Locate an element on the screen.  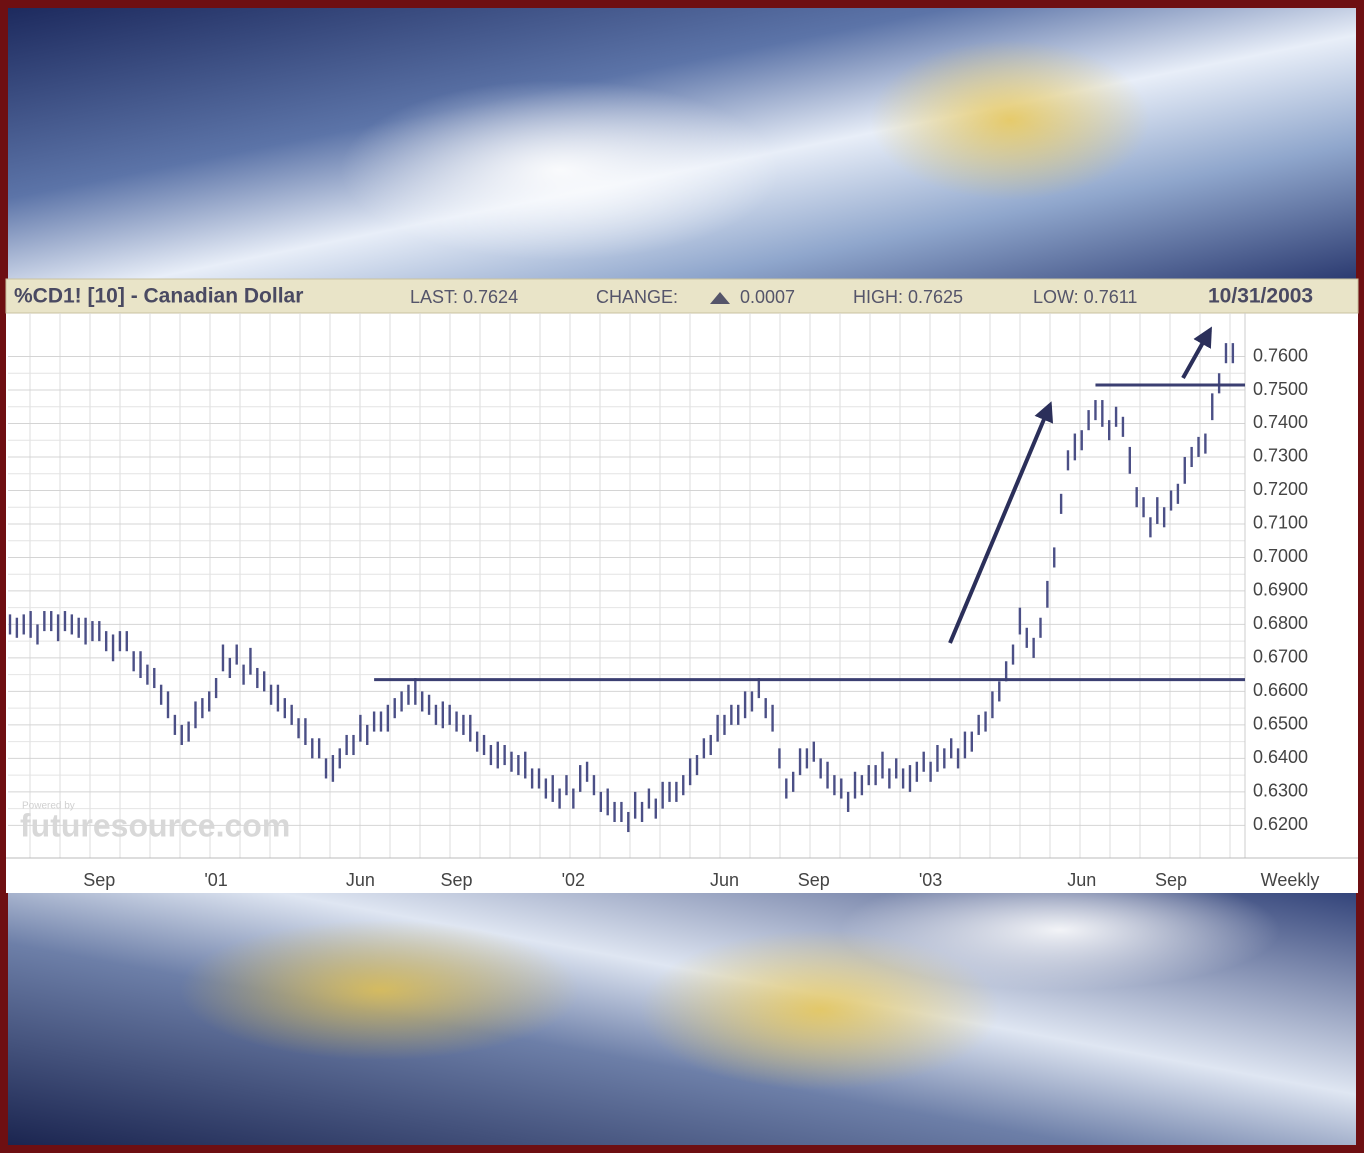
header-bar is located at coordinates (682, 296).